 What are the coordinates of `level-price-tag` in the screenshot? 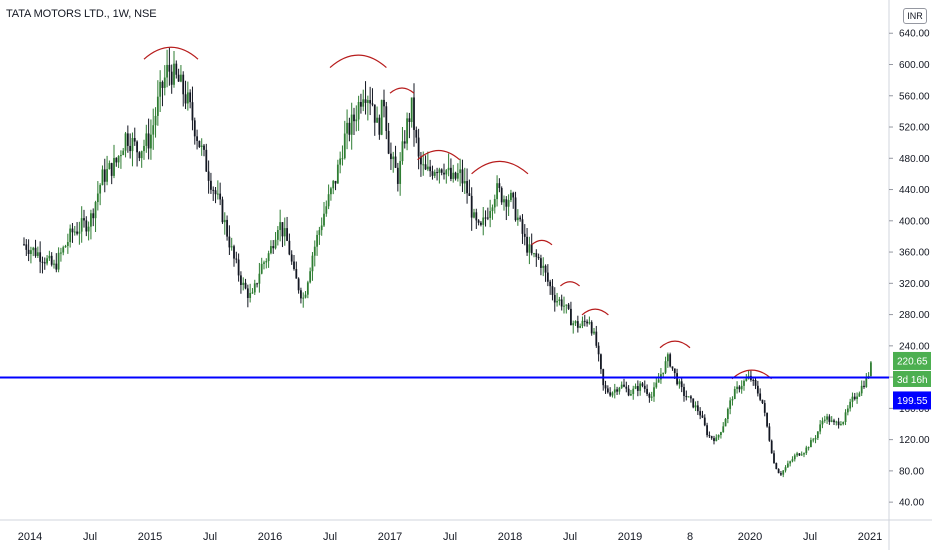 It's located at (912, 400).